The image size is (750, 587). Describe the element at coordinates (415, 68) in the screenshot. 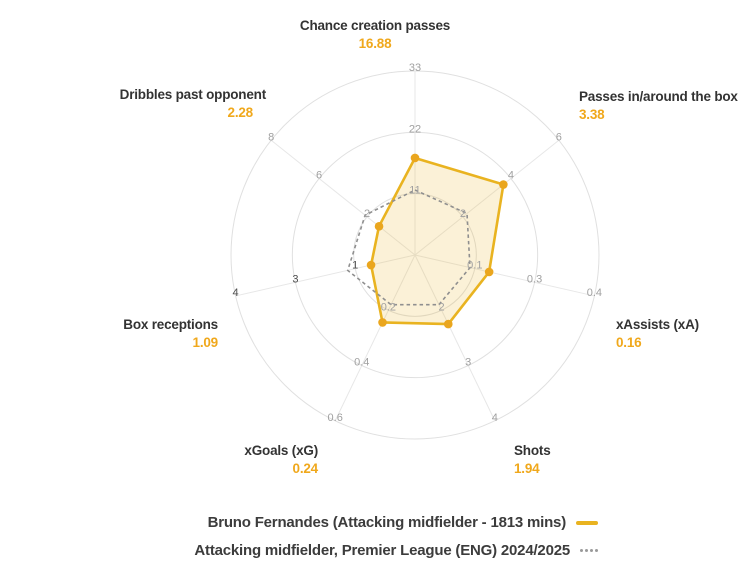

I see `axis-tick-label: 33` at that location.